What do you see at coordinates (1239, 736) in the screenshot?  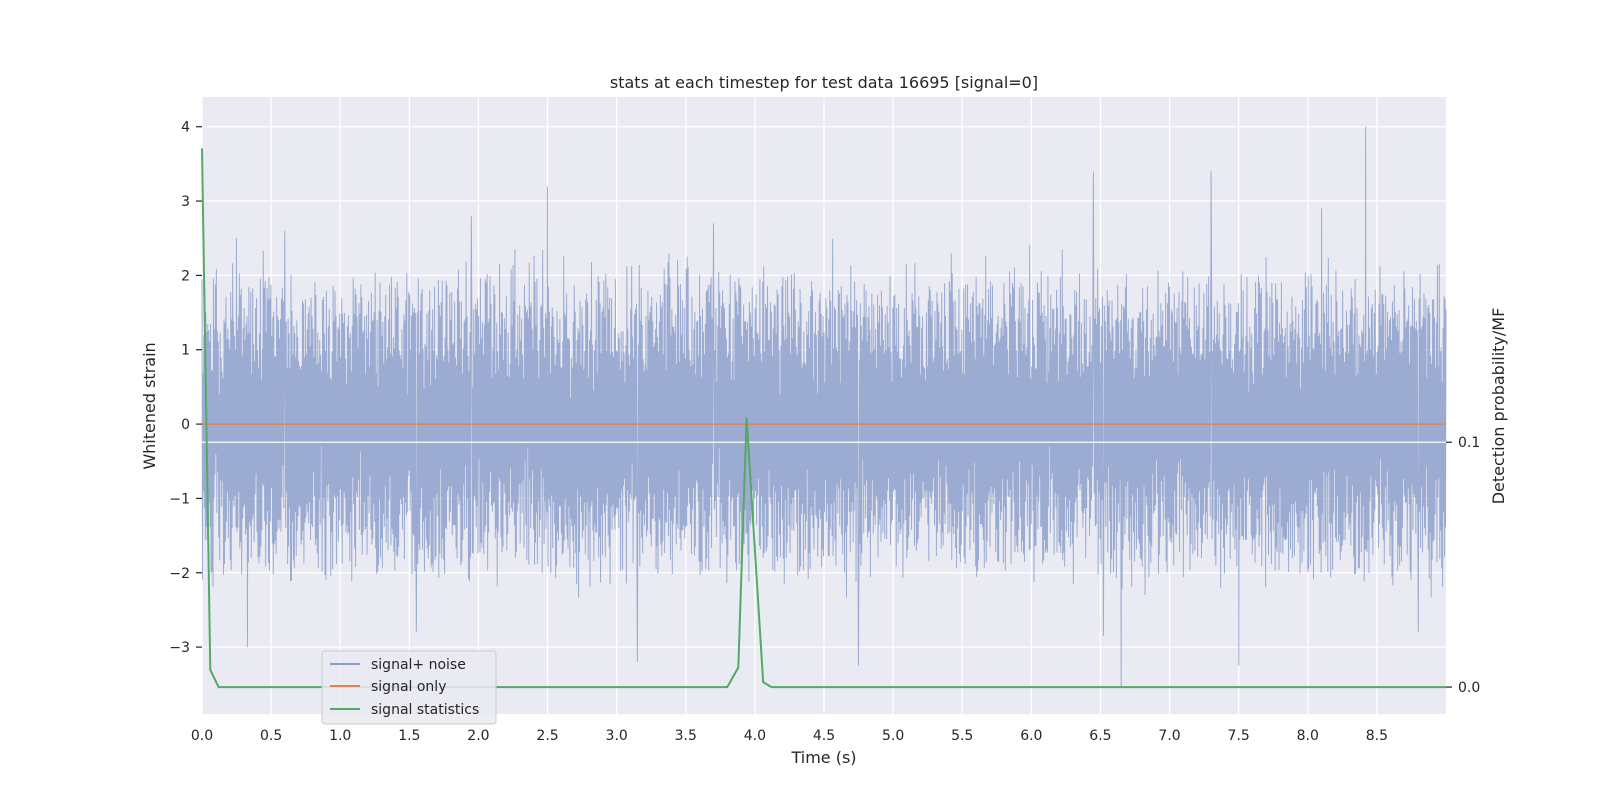 I see `x-tick-label: 7.5` at bounding box center [1239, 736].